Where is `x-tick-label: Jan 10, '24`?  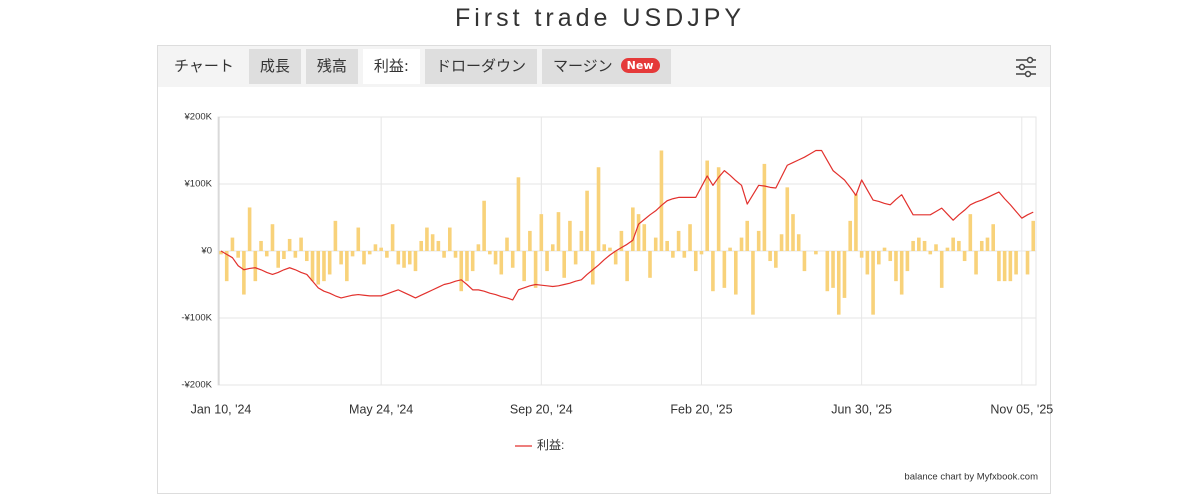
x-tick-label: Jan 10, '24 is located at coordinates (221, 409).